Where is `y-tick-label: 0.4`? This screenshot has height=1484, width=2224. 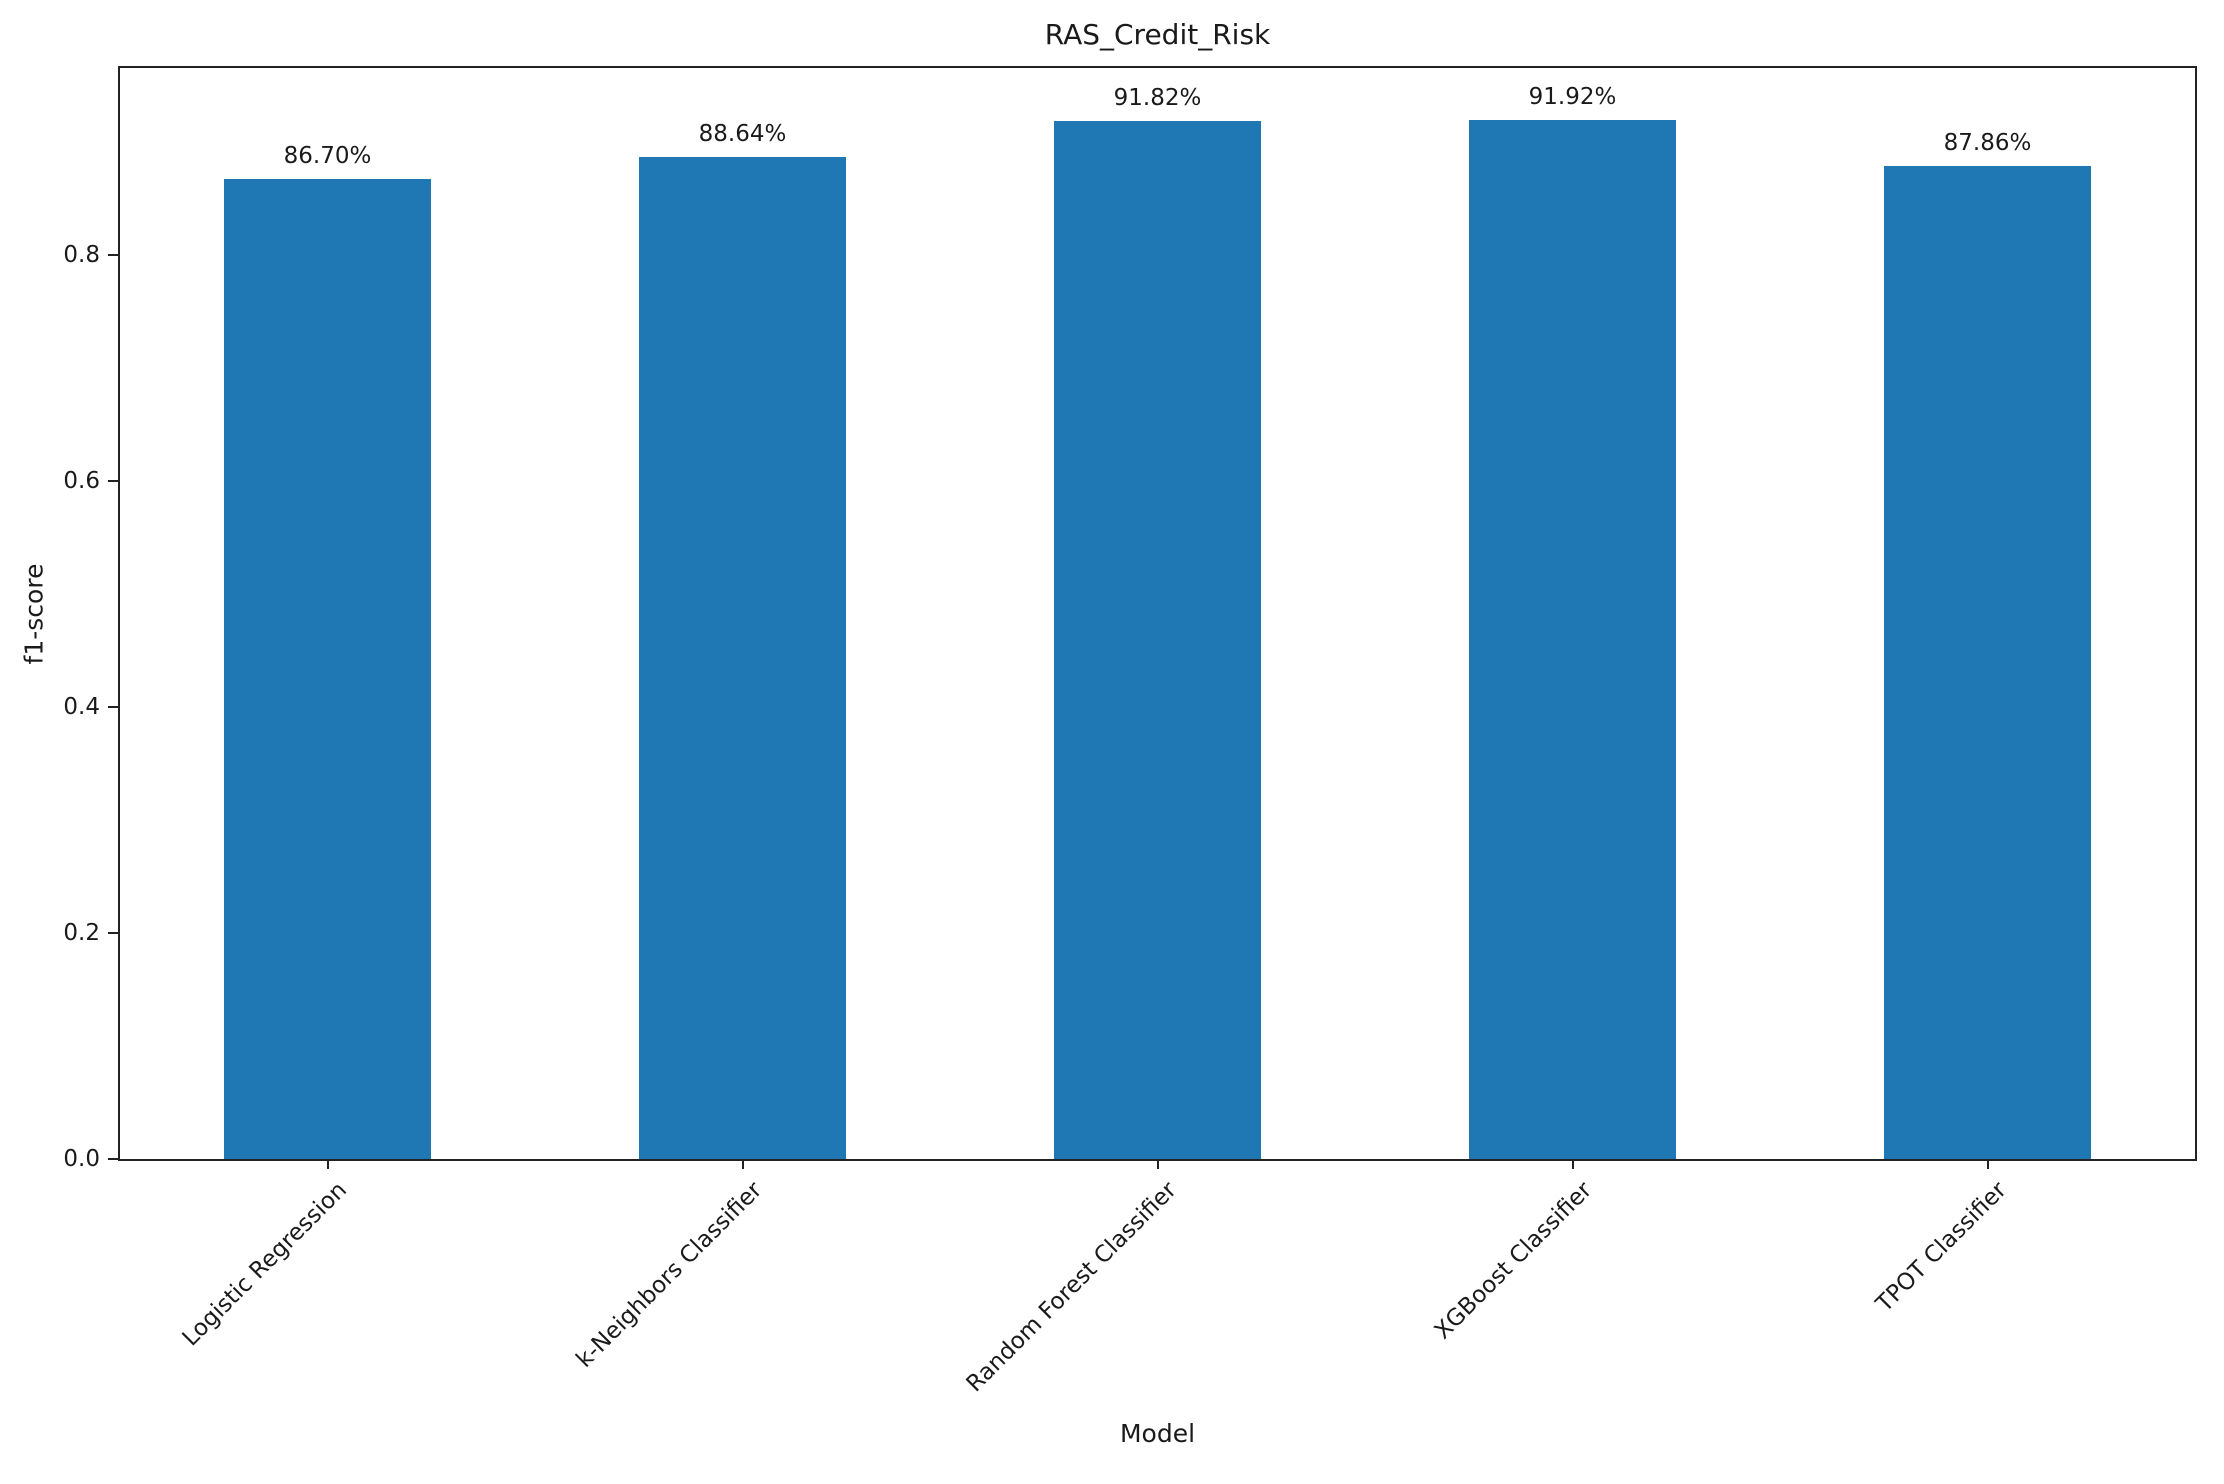
y-tick-label: 0.4 is located at coordinates (81, 706).